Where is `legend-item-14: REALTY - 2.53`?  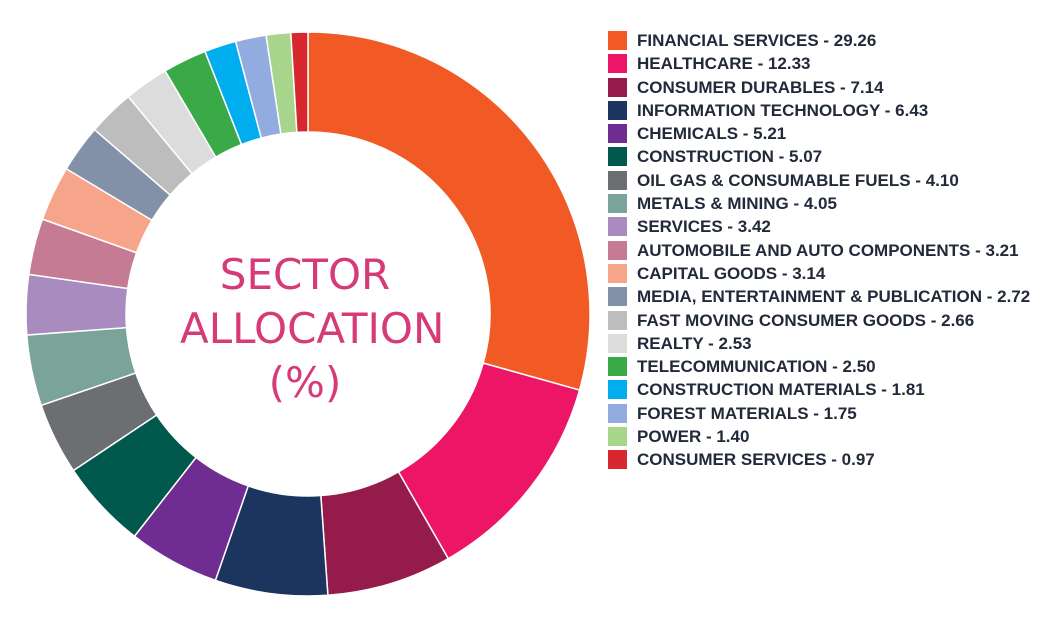
legend-item-14: REALTY - 2.53 is located at coordinates (828, 343).